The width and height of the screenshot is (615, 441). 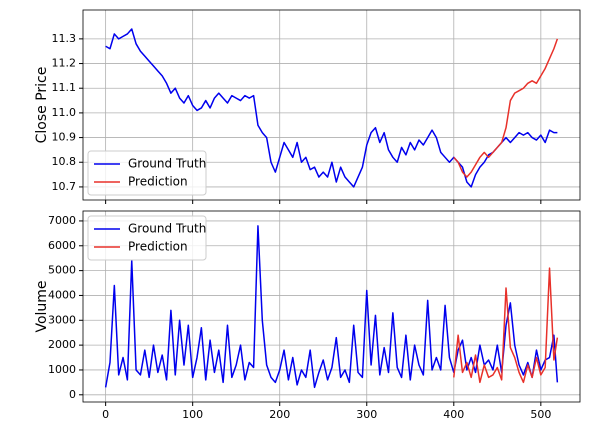 What do you see at coordinates (366, 414) in the screenshot?
I see `x-tick-label: 300` at bounding box center [366, 414].